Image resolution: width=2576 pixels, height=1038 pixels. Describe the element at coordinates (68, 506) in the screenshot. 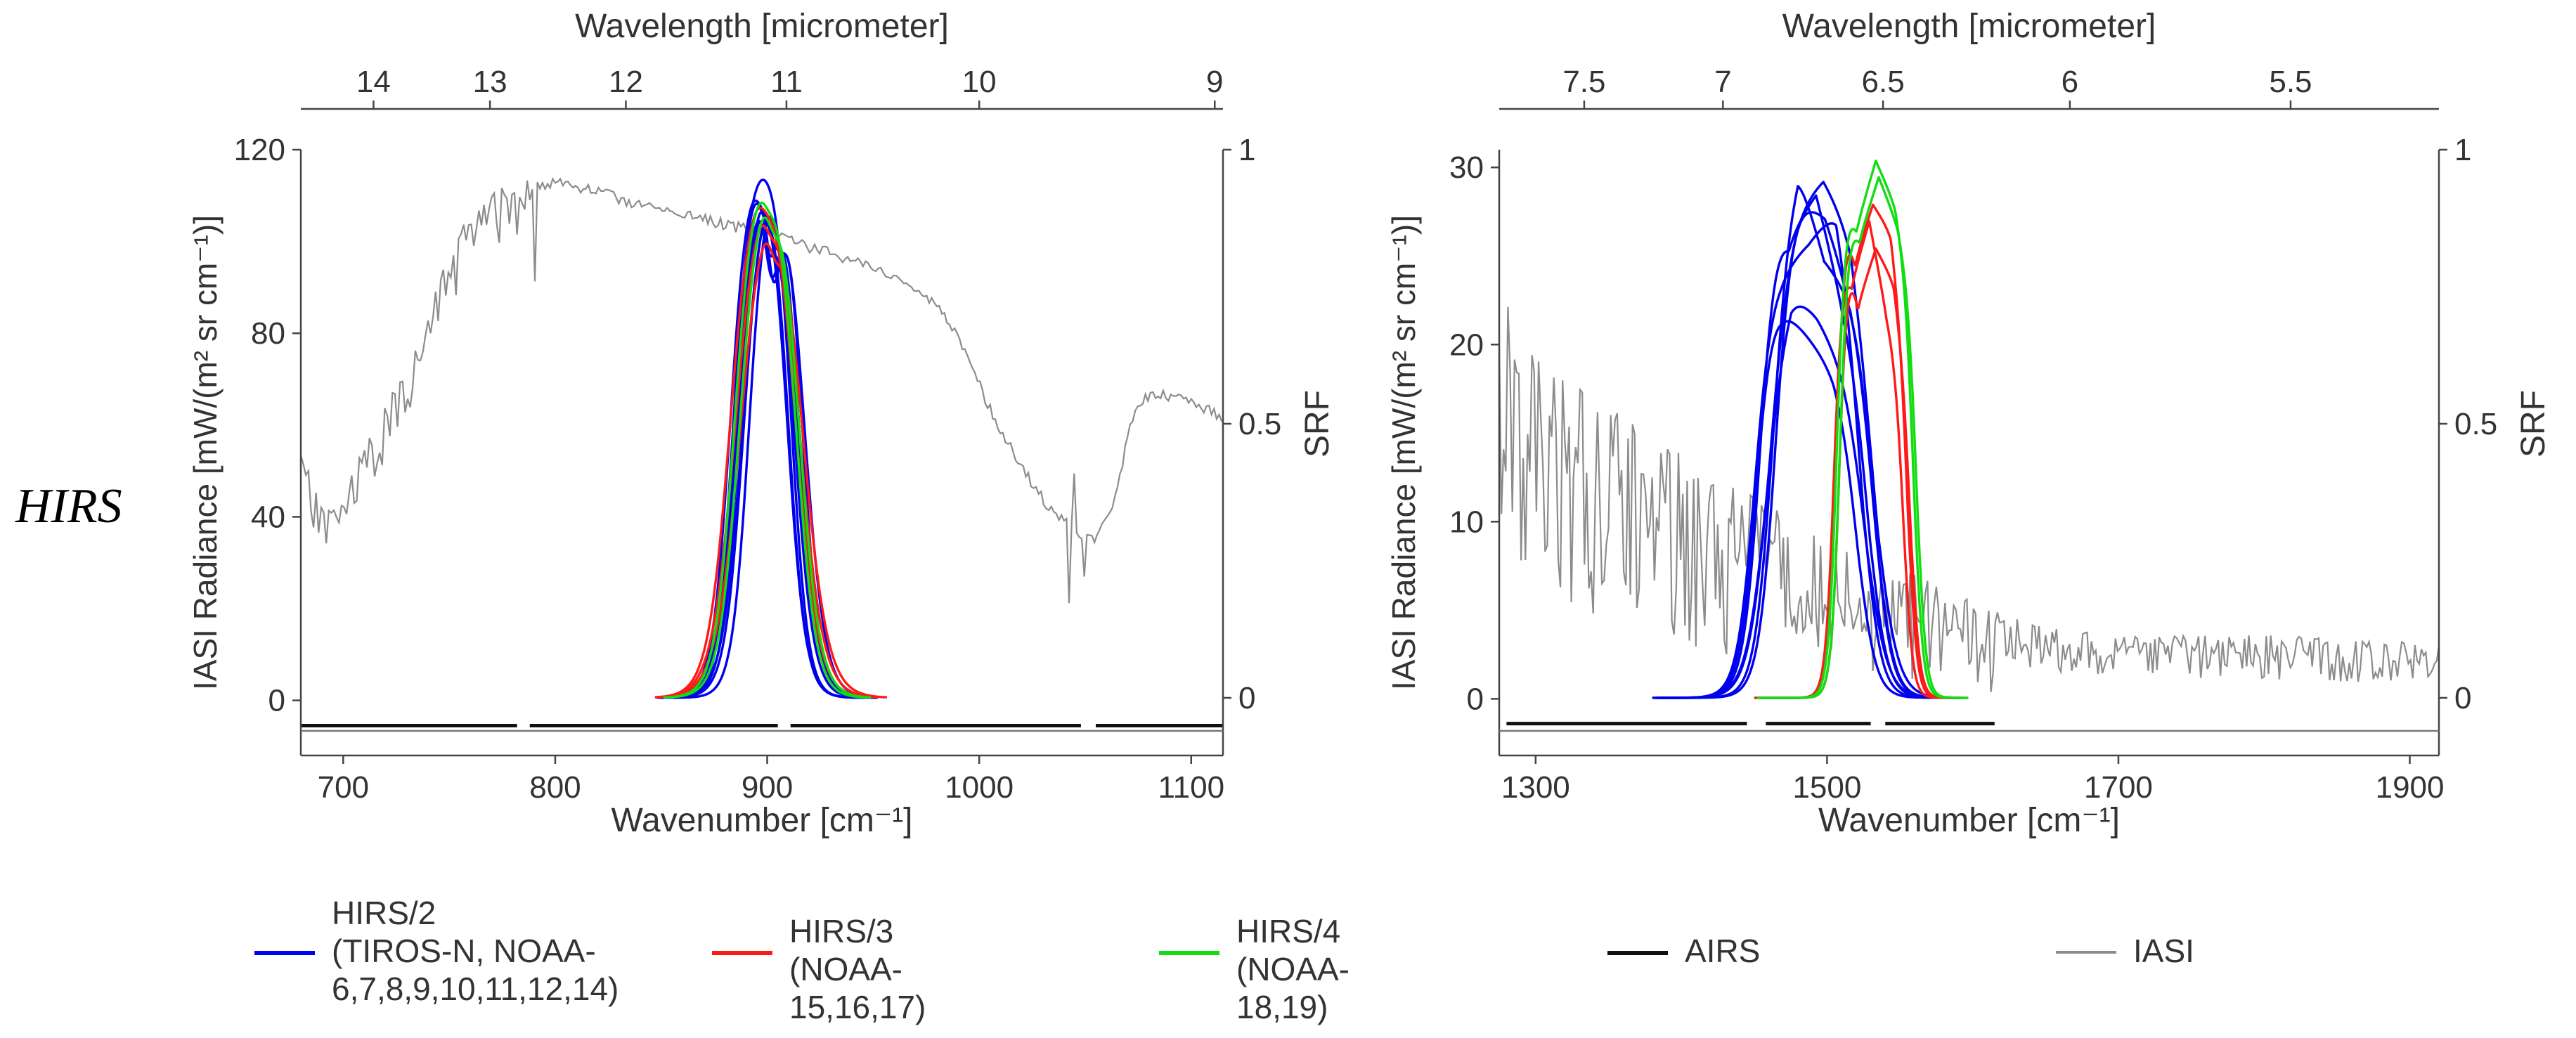

I see `side-label: HIRS` at that location.